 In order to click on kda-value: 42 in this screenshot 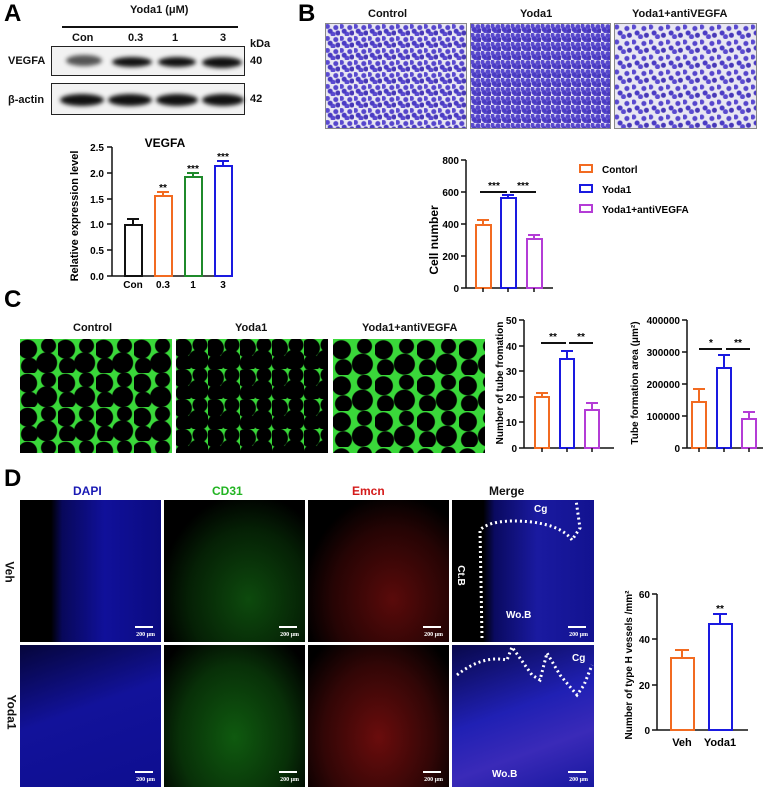, I will do `click(256, 99)`.